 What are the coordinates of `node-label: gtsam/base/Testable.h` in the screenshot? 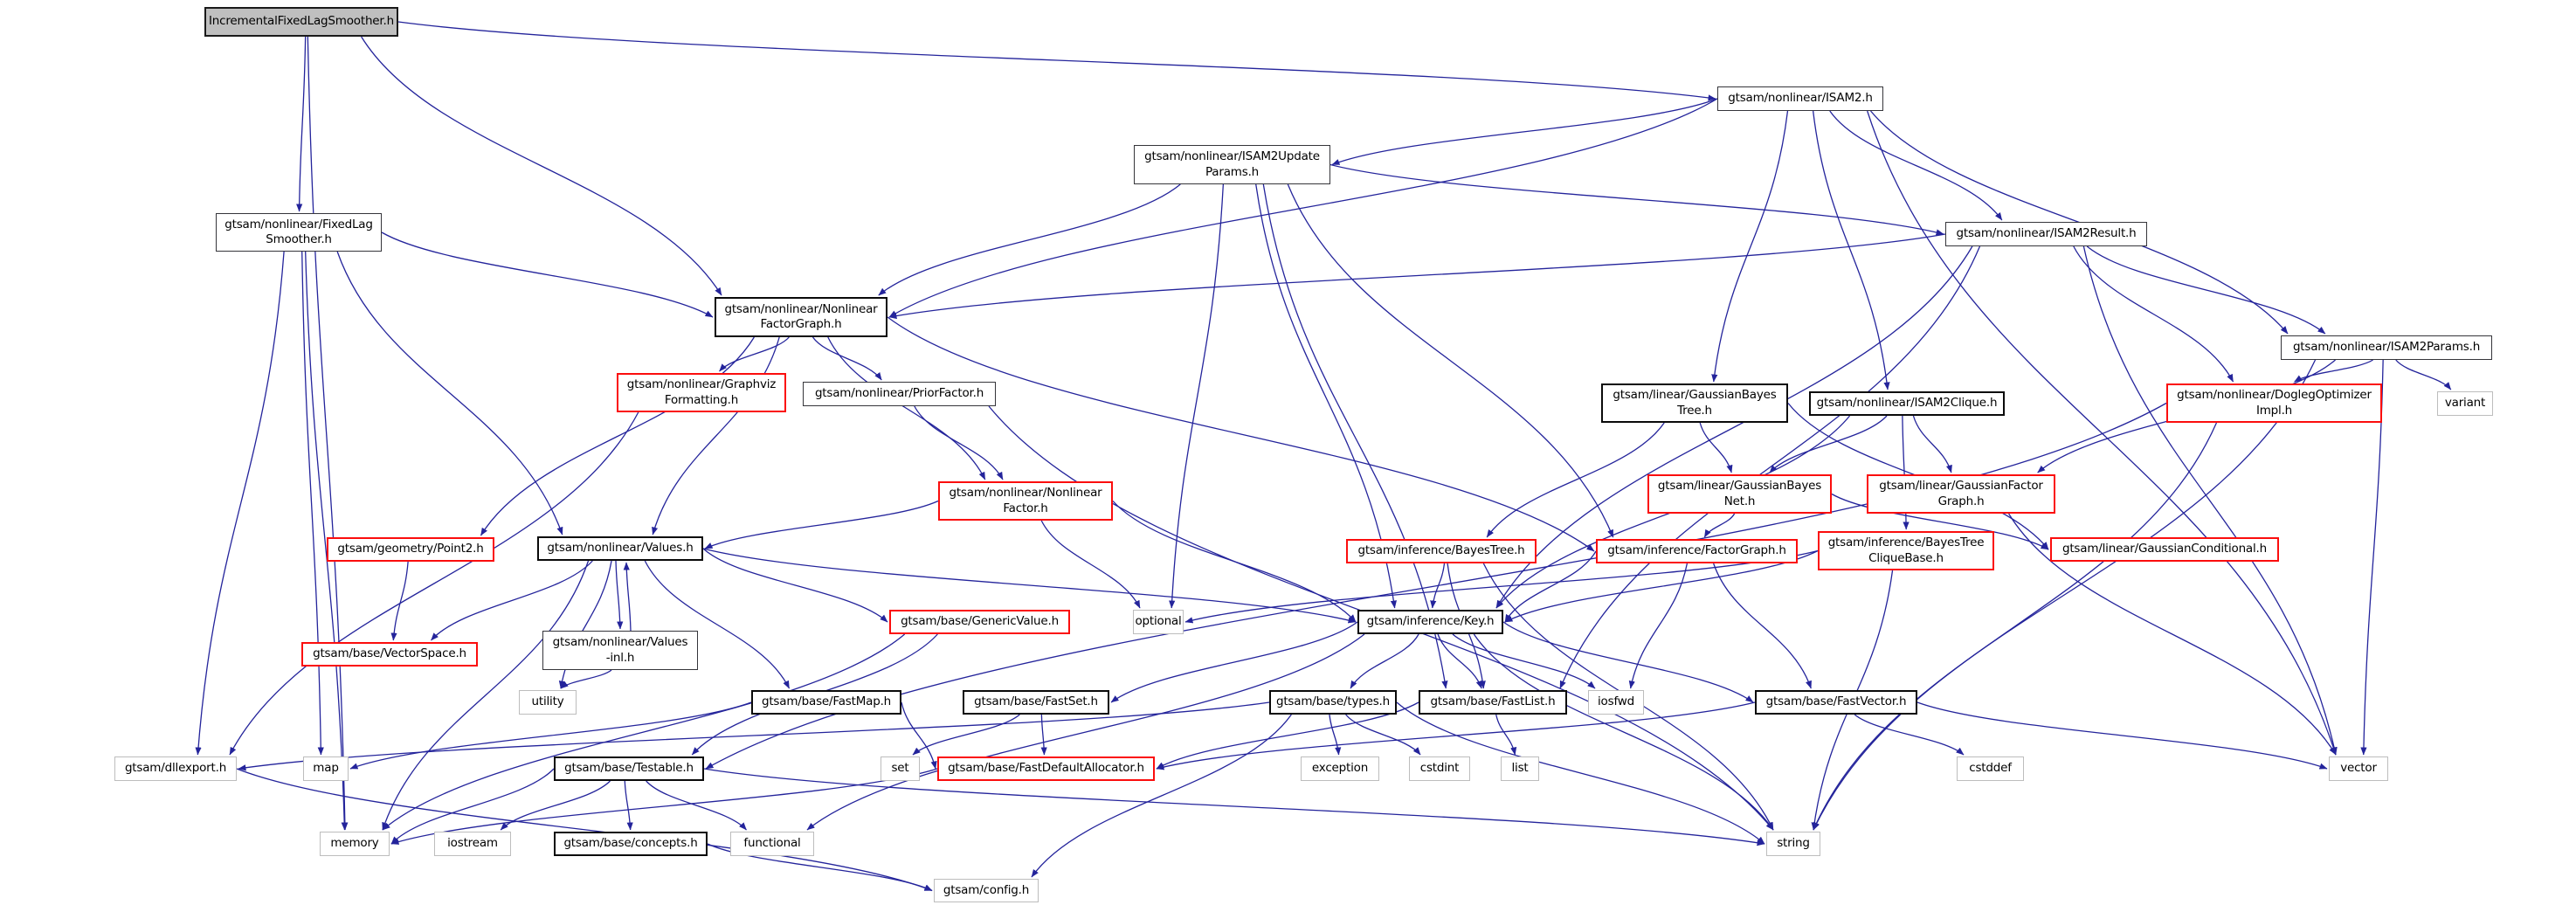 It's located at (629, 768).